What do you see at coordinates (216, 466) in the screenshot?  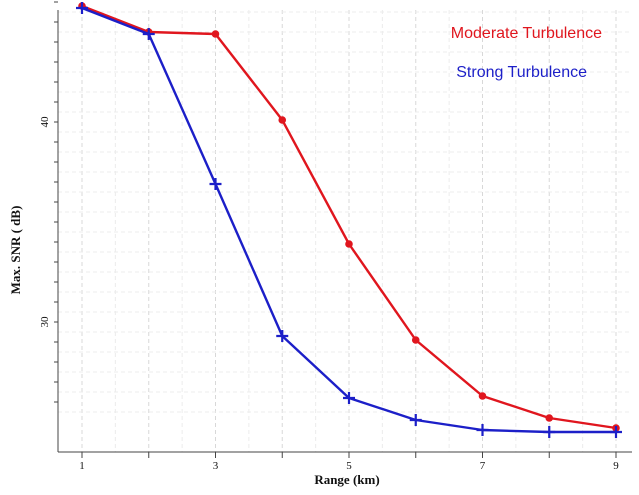 I see `x-tick-label: 3` at bounding box center [216, 466].